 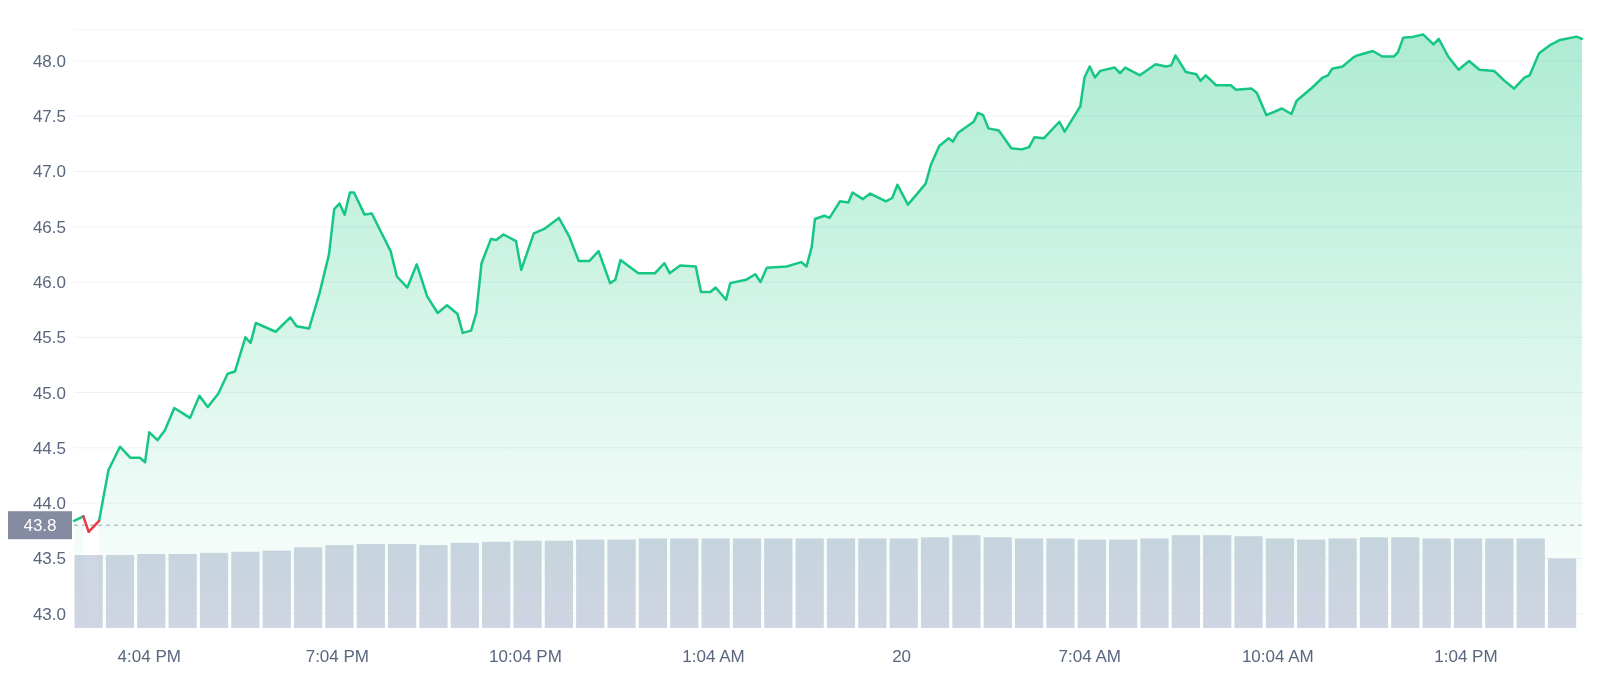 What do you see at coordinates (49, 61) in the screenshot?
I see `y-tick-label: 48.0` at bounding box center [49, 61].